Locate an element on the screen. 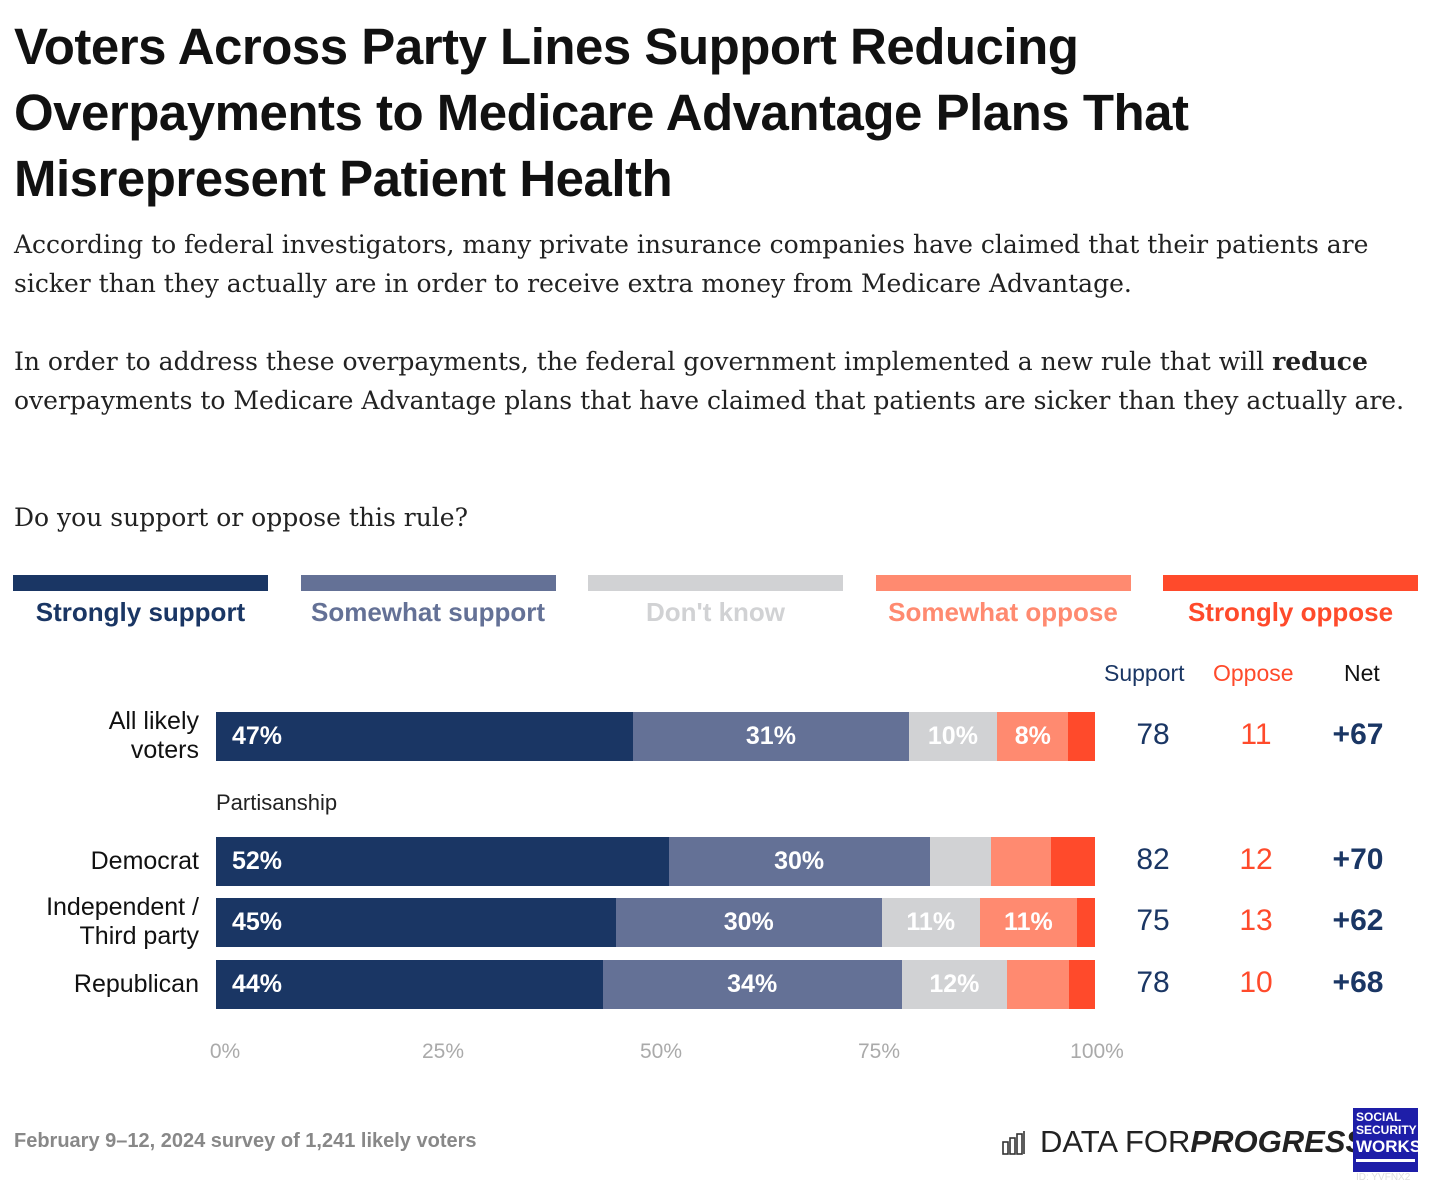  stacked-bar: 45% 30% 11% 11% is located at coordinates (655, 922).